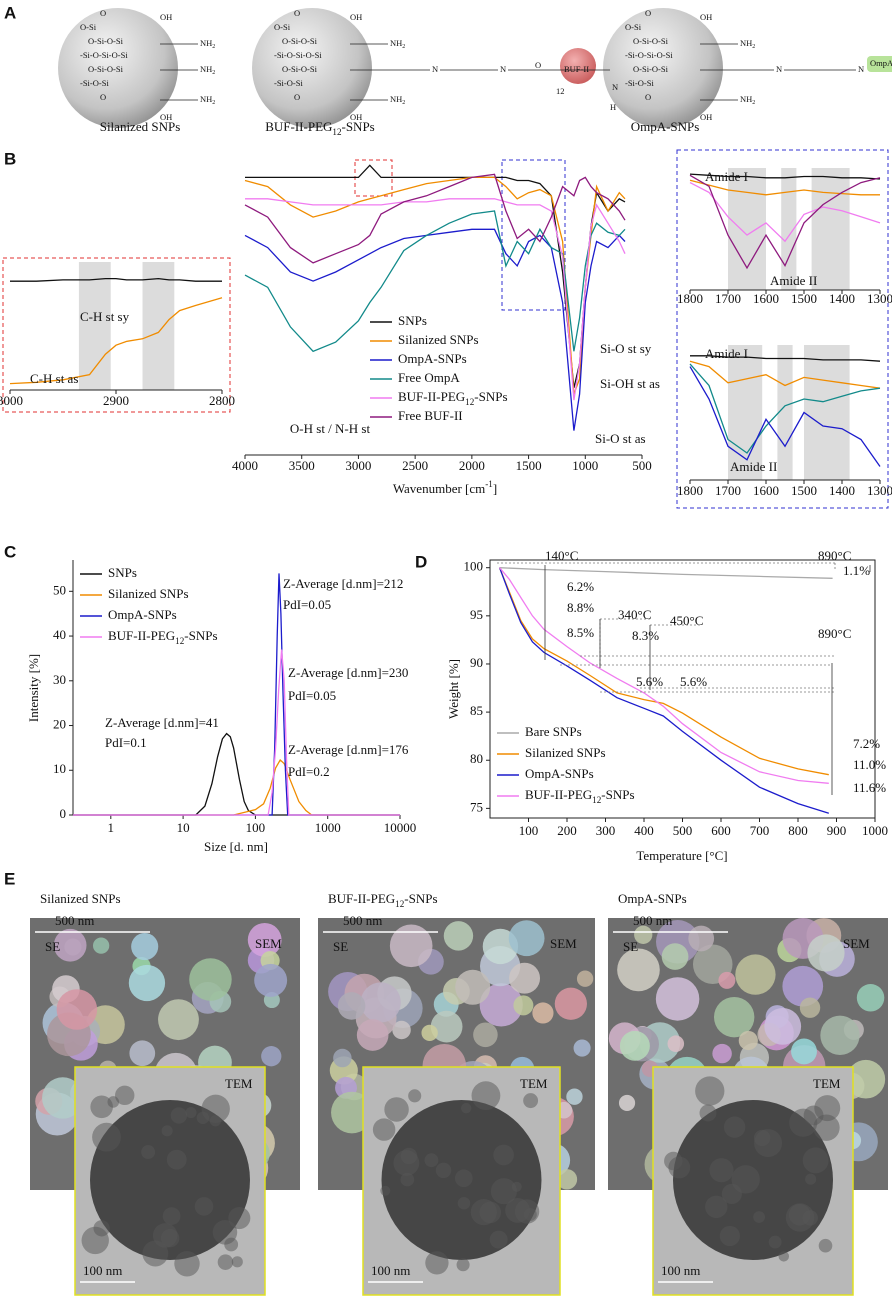  What do you see at coordinates (721, 830) in the screenshot?
I see `x-tick-label: 600` at bounding box center [721, 830].